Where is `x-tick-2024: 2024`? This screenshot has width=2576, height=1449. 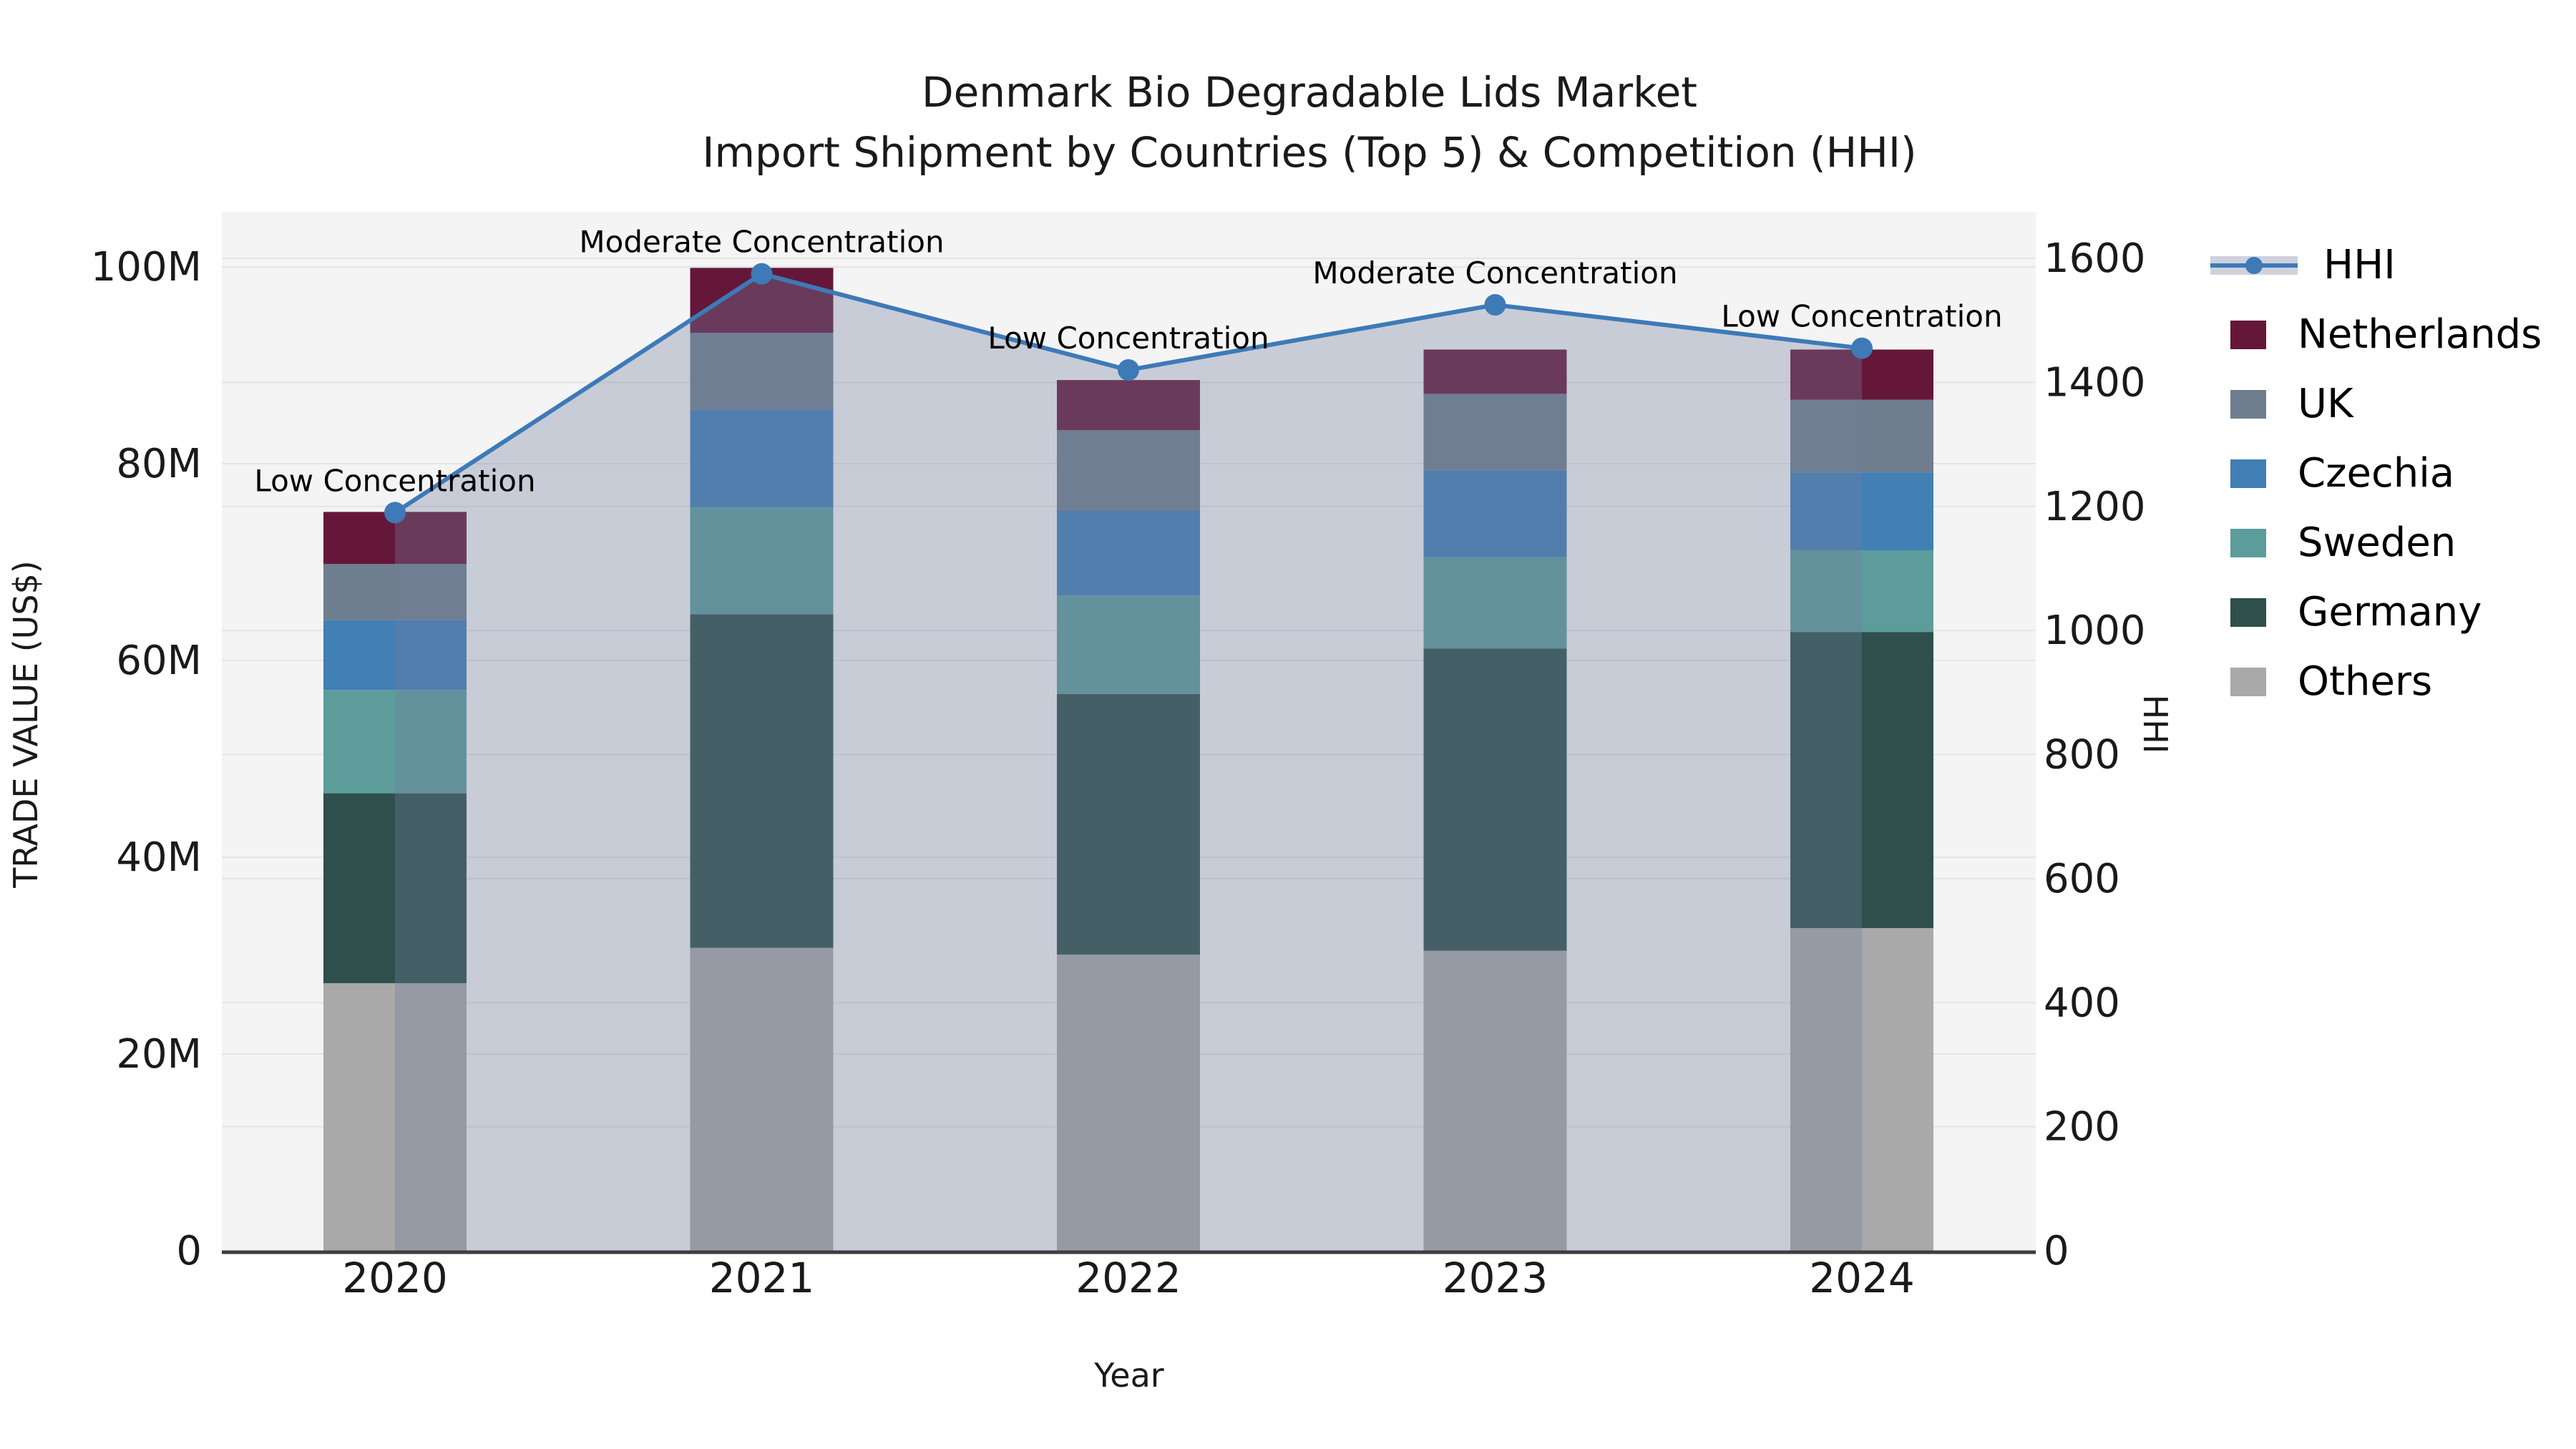
x-tick-2024: 2024 is located at coordinates (1862, 1278).